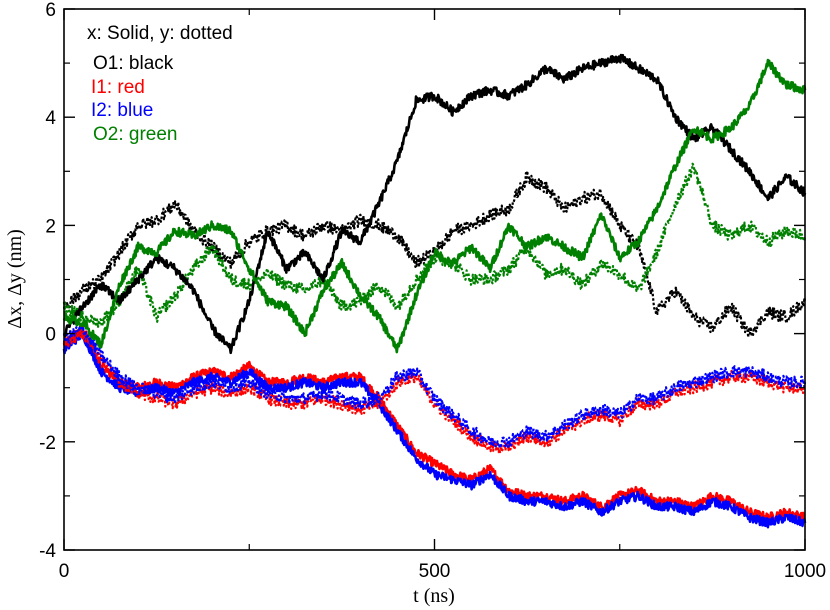  I want to click on y-tick-label: 4, so click(50, 118).